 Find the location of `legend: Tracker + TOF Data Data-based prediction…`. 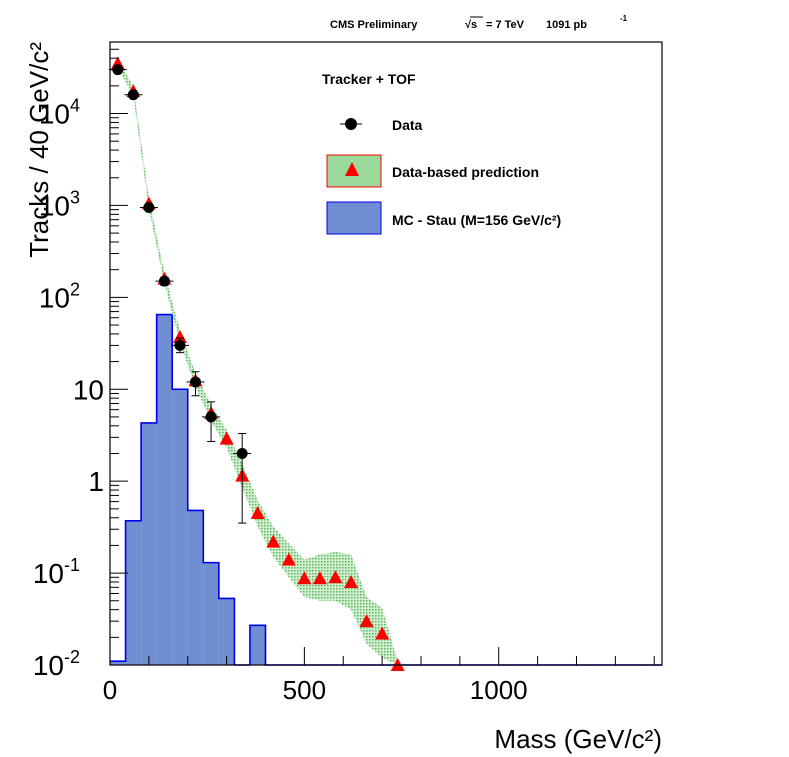

legend: Tracker + TOF Data Data-based prediction… is located at coordinates (441, 153).